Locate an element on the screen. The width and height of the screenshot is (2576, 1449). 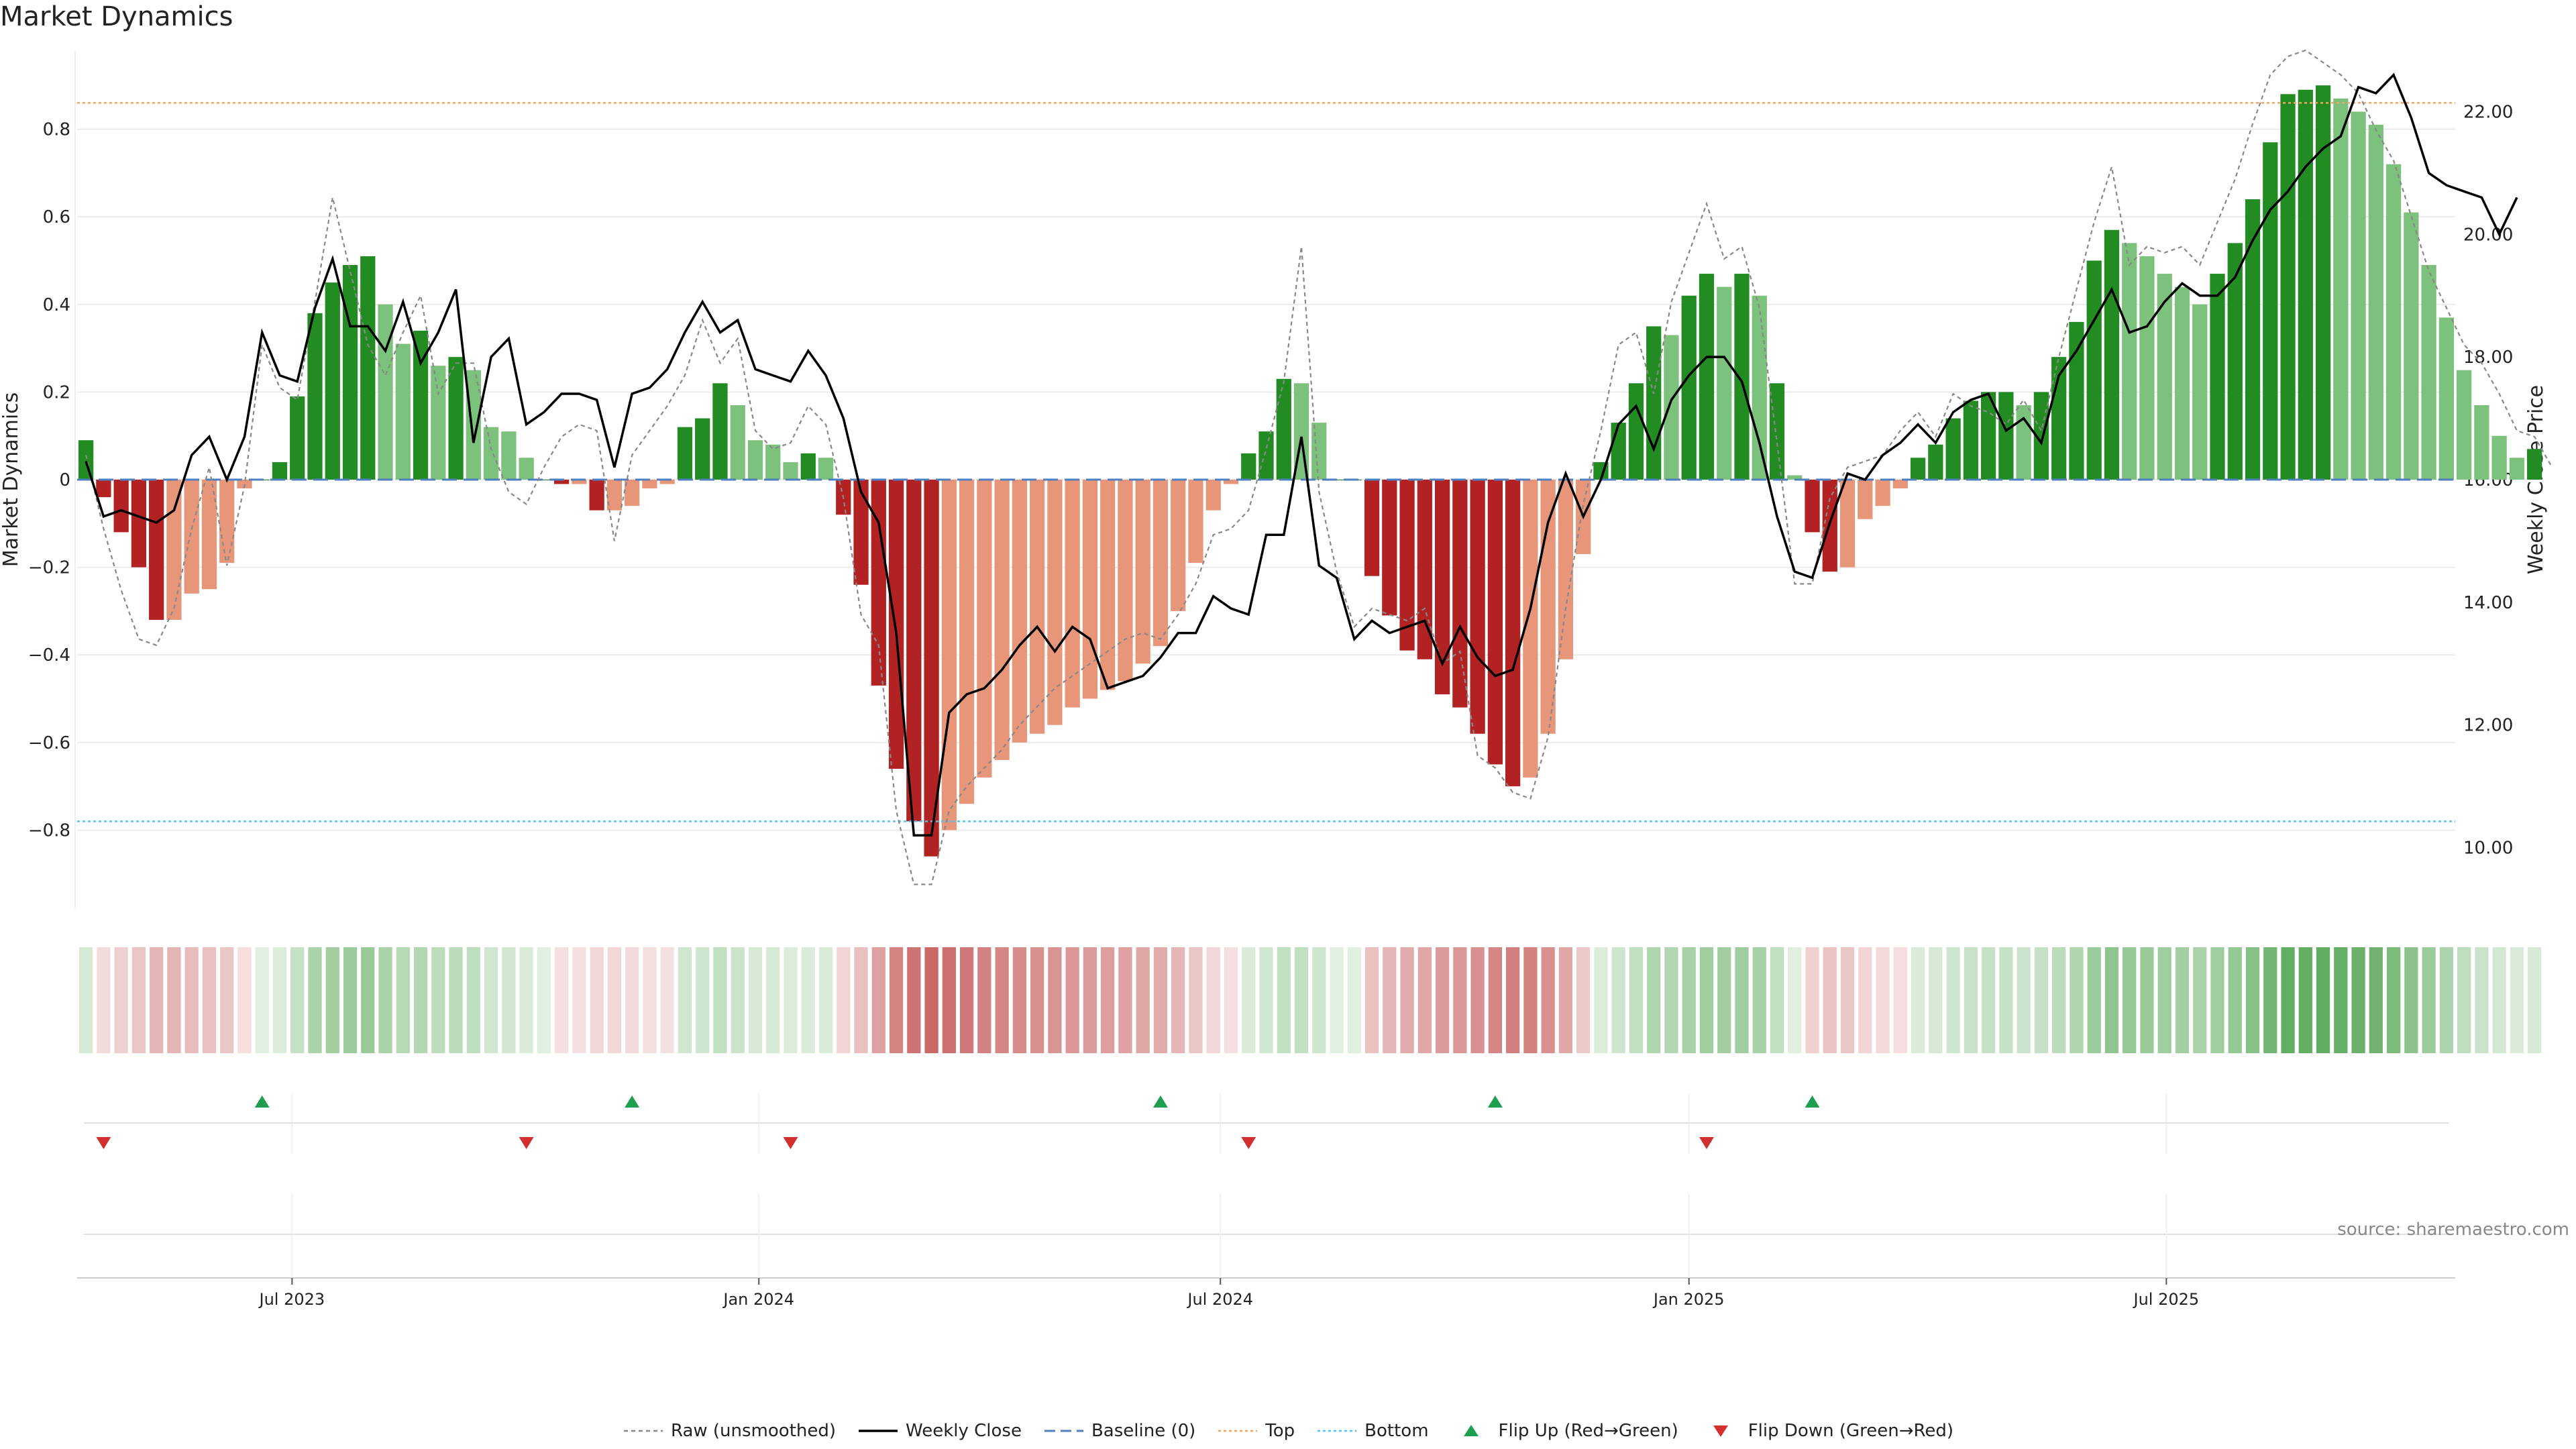
y-tick-label-left: 0.2 is located at coordinates (56, 392).